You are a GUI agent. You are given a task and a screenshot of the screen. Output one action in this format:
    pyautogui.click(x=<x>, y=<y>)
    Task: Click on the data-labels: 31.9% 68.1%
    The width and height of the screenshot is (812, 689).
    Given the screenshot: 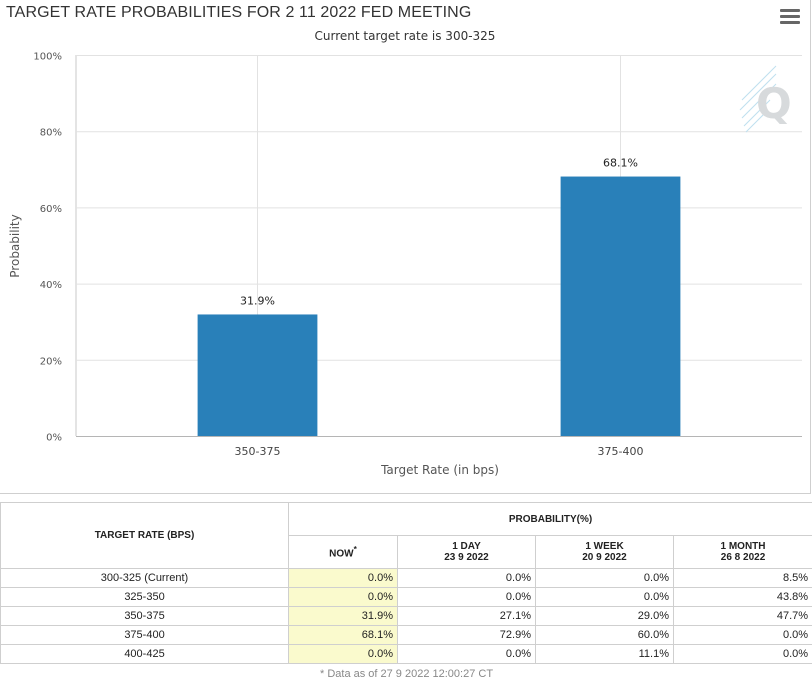 What is the action you would take?
    pyautogui.click(x=439, y=232)
    